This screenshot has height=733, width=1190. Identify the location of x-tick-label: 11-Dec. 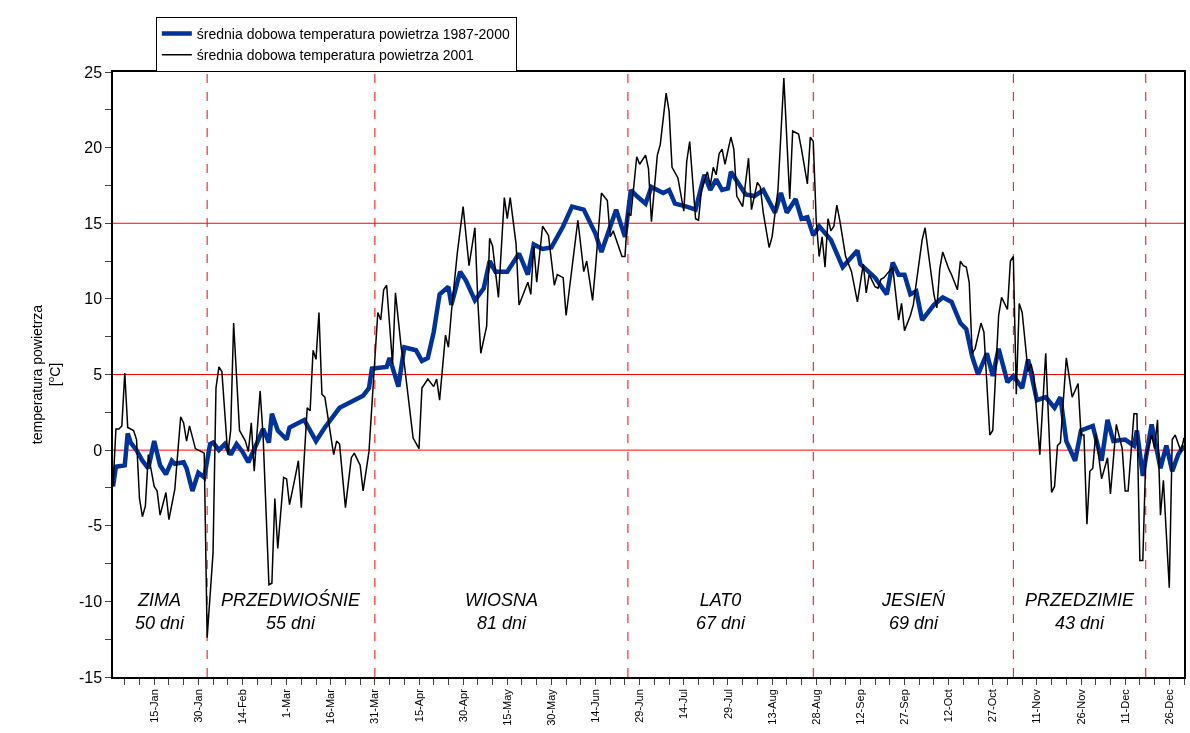
(1124, 706).